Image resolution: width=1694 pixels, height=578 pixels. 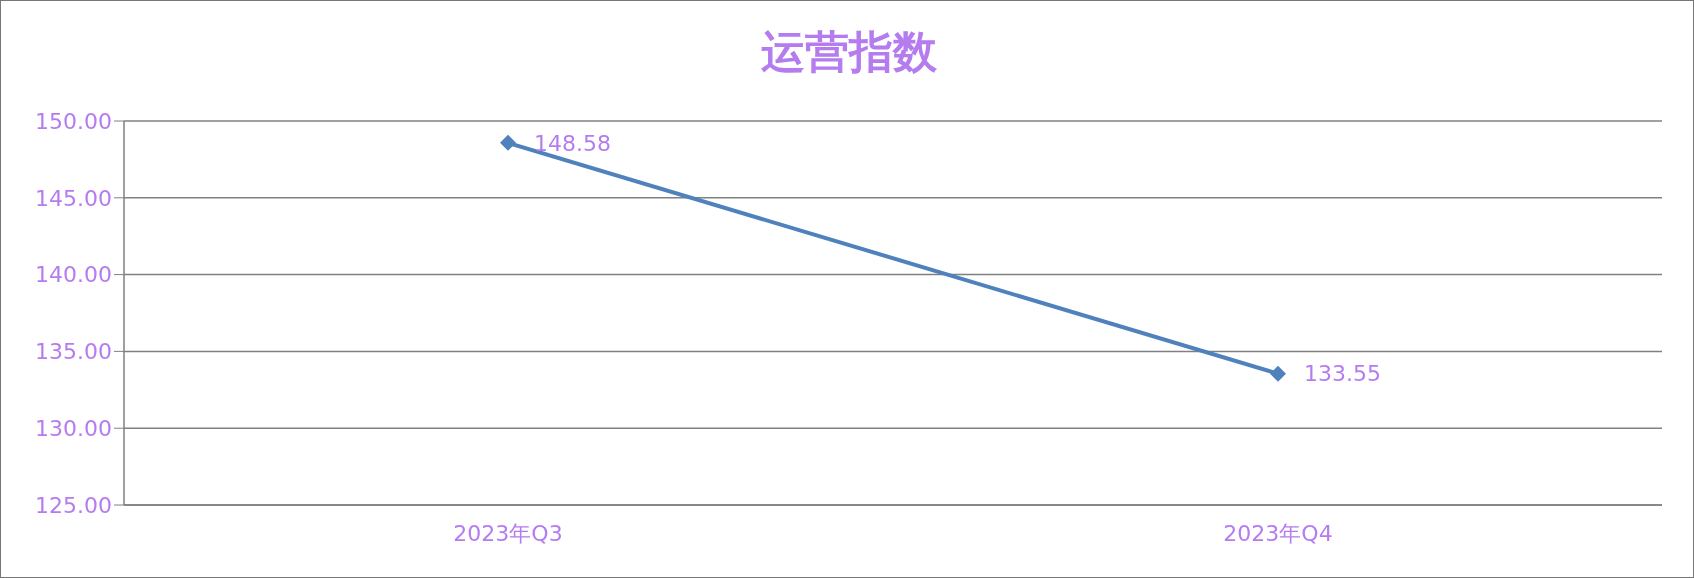 I want to click on x-tick-label: 2023年Q3, so click(x=508, y=533).